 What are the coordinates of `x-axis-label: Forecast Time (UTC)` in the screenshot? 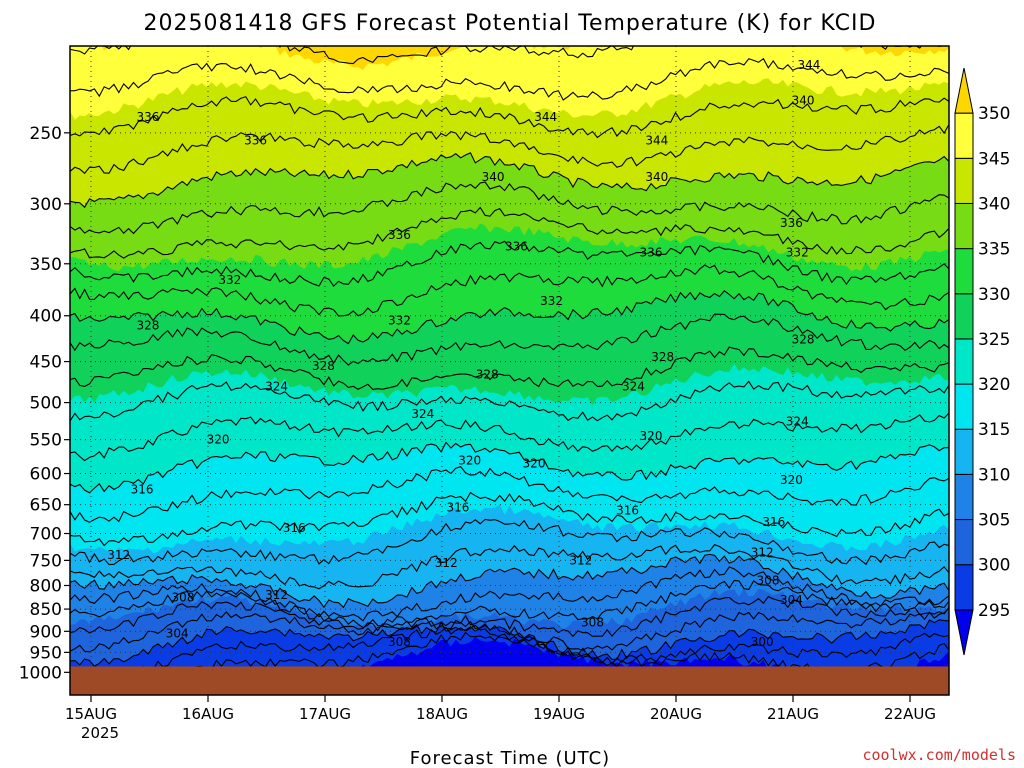 It's located at (510, 758).